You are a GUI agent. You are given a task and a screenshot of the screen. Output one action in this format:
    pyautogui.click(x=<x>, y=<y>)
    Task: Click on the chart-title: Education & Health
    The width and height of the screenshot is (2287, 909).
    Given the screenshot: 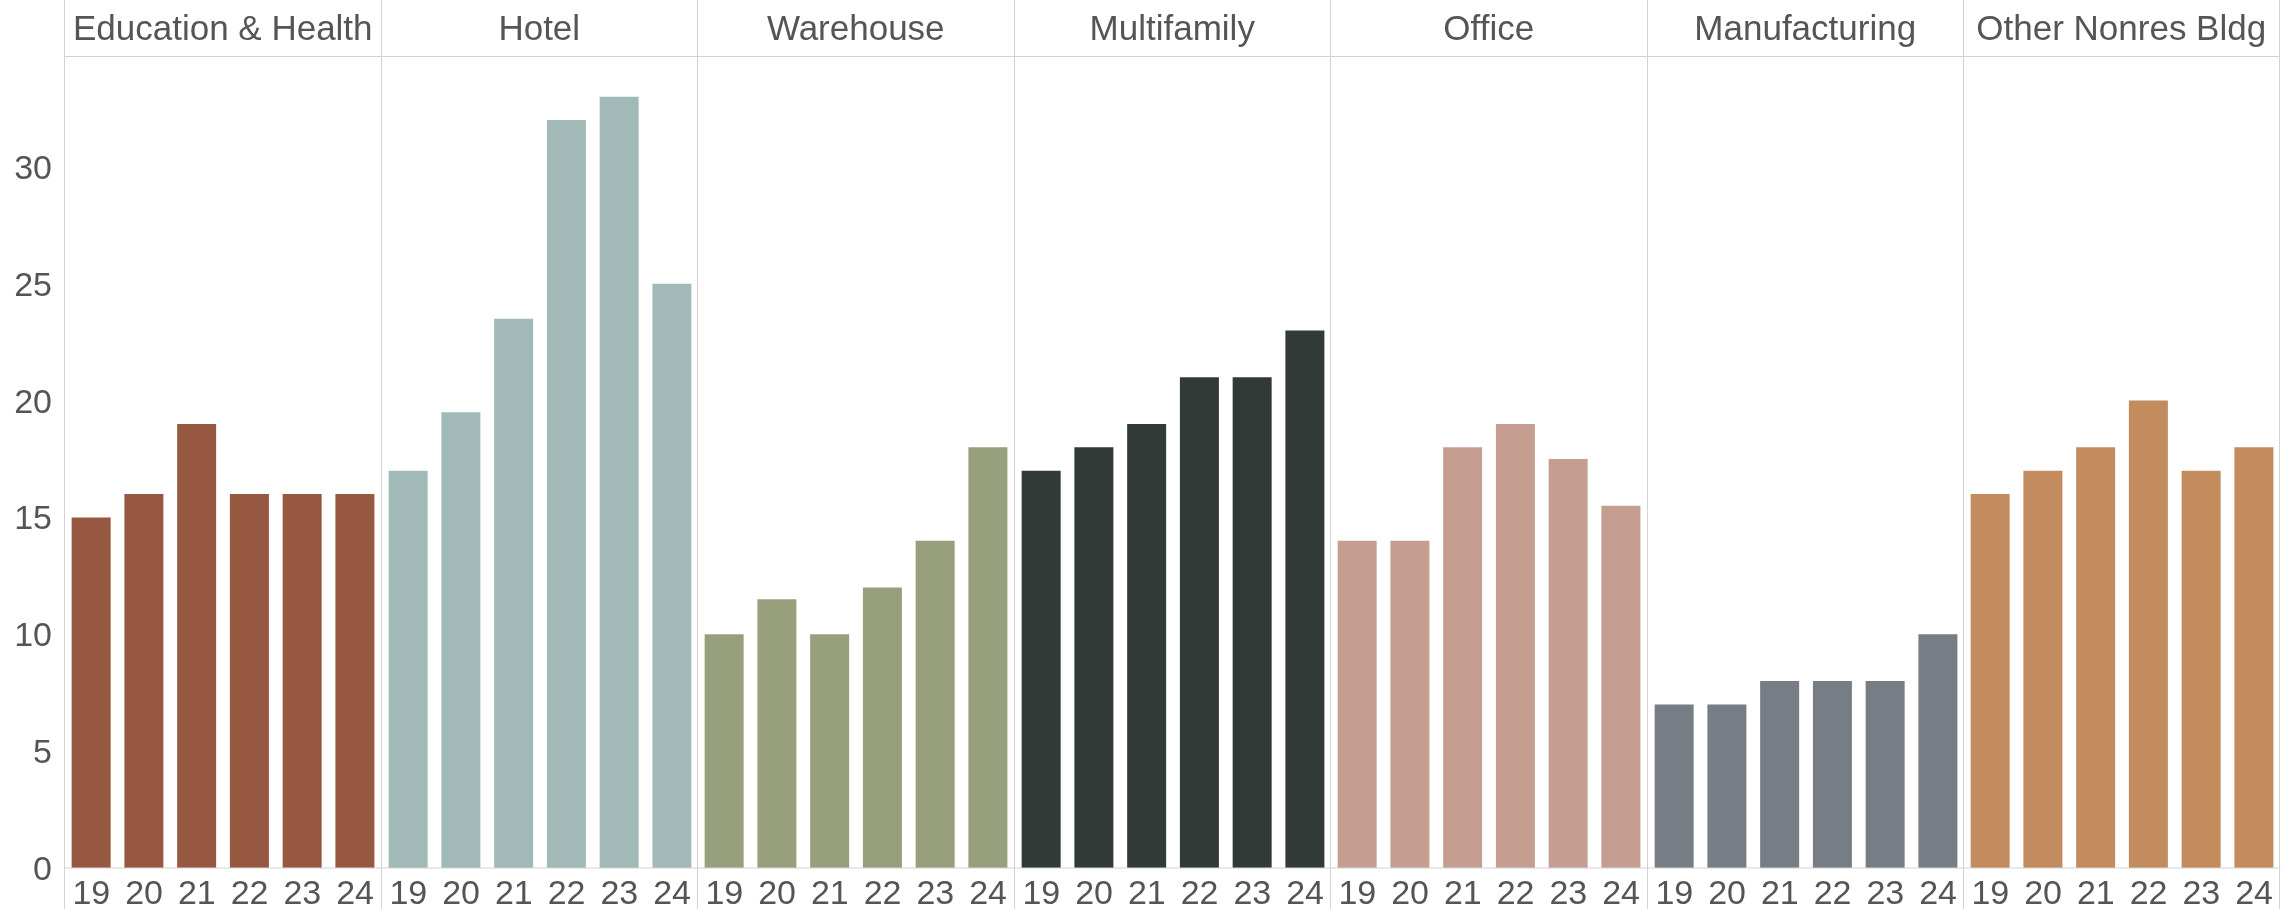 What is the action you would take?
    pyautogui.click(x=223, y=28)
    